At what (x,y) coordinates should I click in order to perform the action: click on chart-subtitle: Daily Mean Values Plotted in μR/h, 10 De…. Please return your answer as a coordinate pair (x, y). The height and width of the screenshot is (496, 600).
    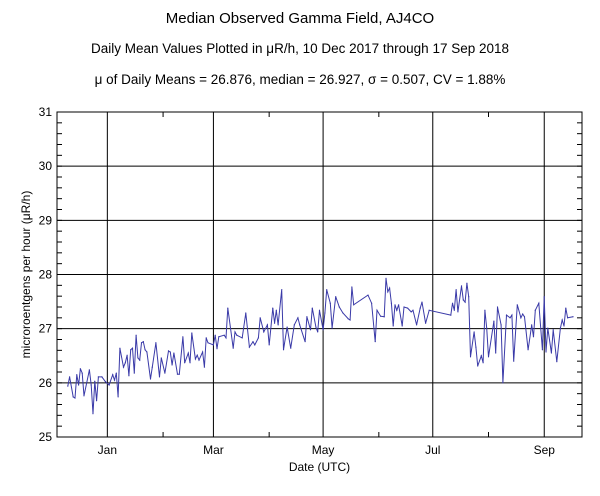
    Looking at the image, I should click on (300, 48).